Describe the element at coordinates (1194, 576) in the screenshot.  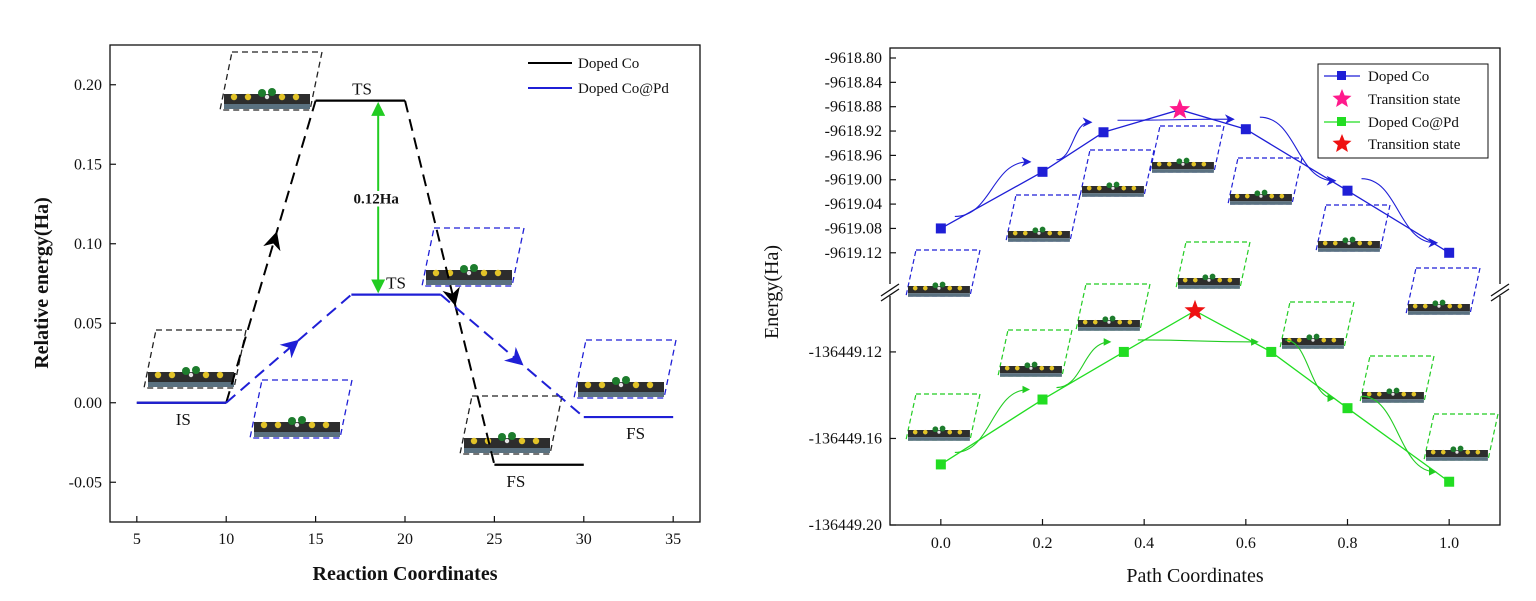
I see `right-x-axis-label: Path Coordinates` at that location.